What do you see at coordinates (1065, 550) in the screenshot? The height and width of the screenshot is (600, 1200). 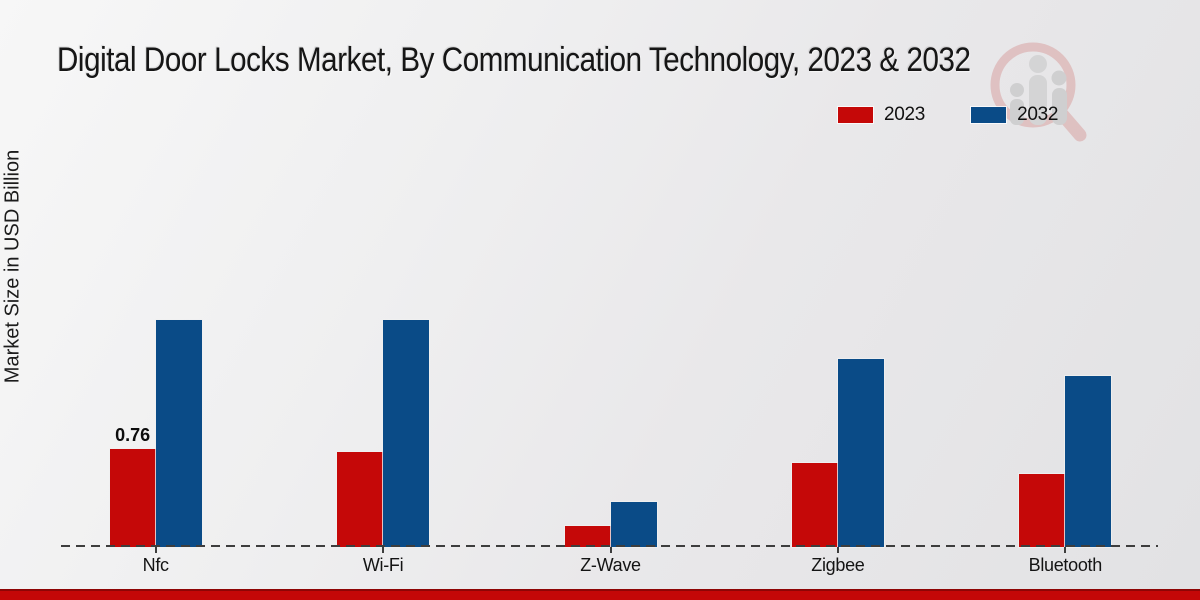 I see `x-axis-tick-bluetooth` at bounding box center [1065, 550].